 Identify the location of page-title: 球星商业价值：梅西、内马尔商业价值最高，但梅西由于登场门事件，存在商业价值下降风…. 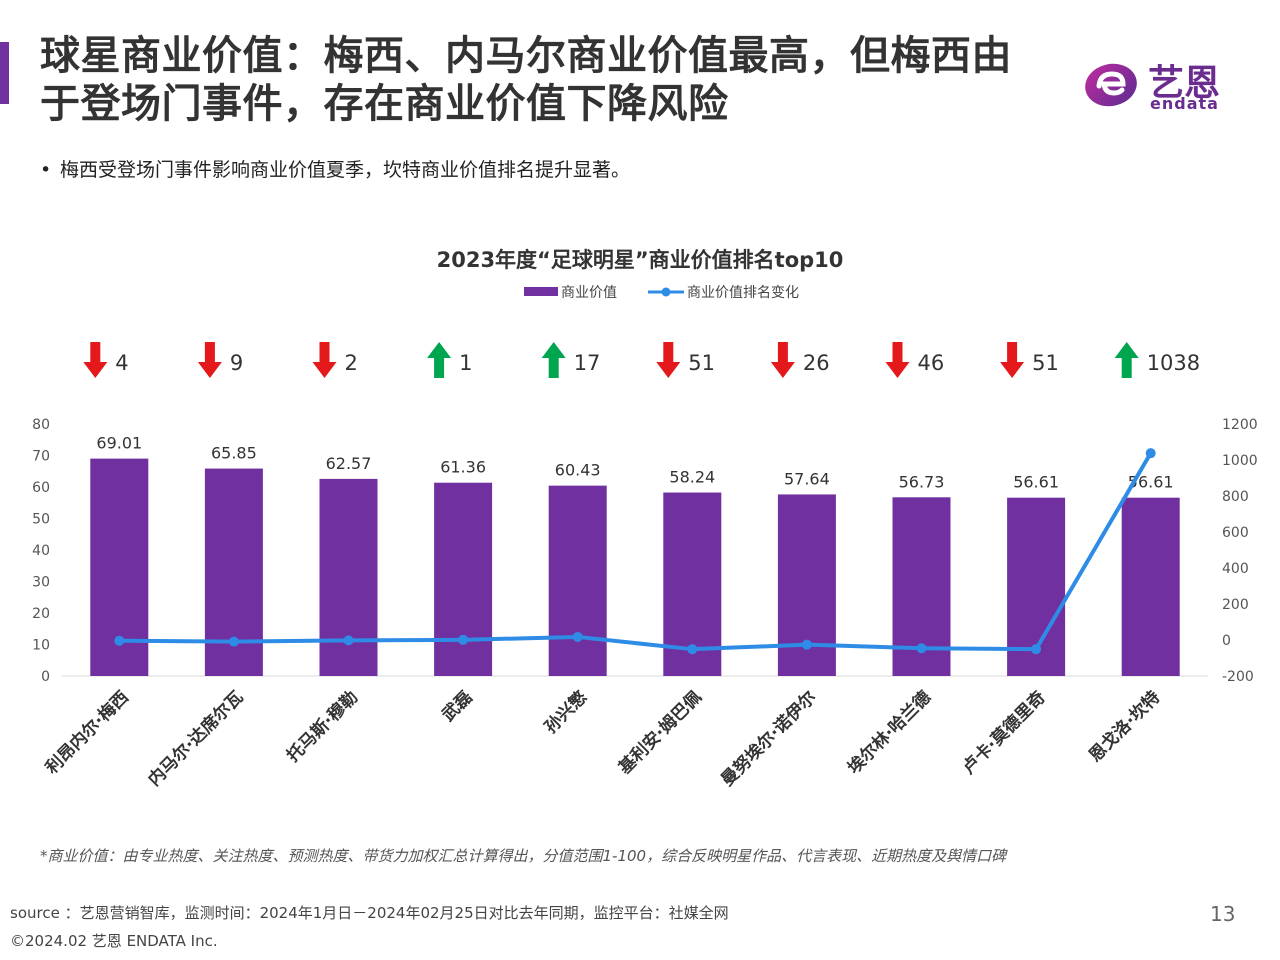
(526, 80).